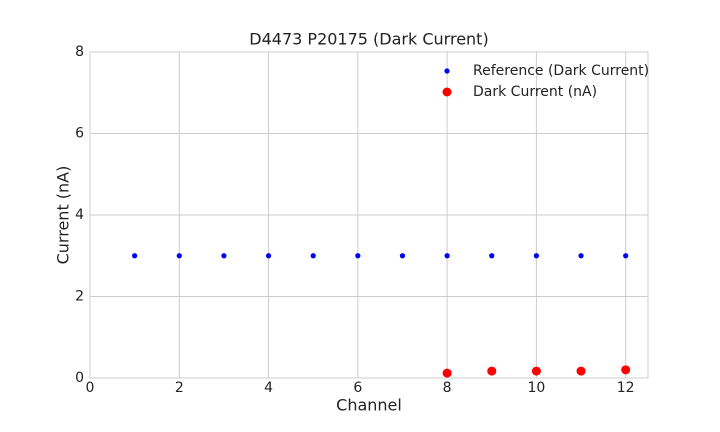 The image size is (720, 432). What do you see at coordinates (79, 134) in the screenshot?
I see `y-tick-label: 6` at bounding box center [79, 134].